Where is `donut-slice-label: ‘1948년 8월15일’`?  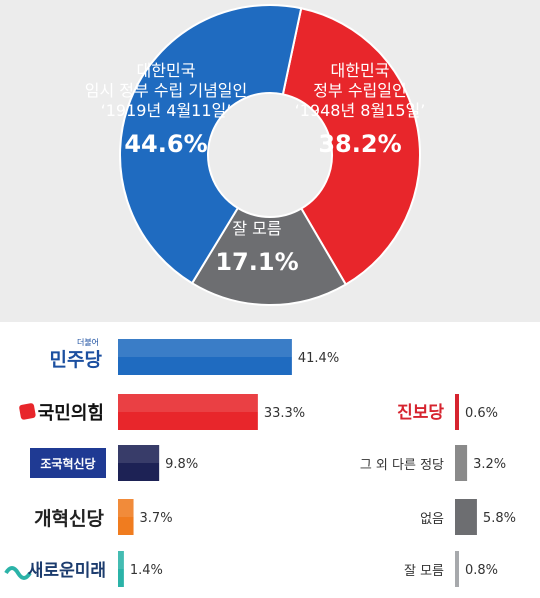 donut-slice-label: ‘1948년 8월15일’ is located at coordinates (360, 110).